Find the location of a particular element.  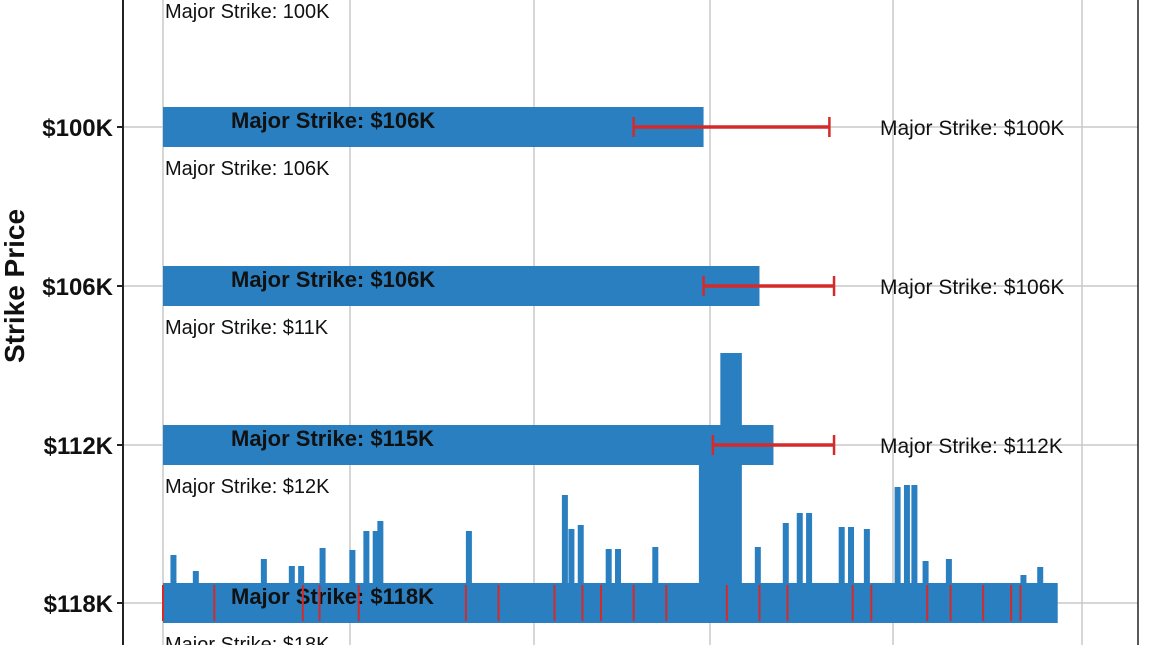

y-tick-label: $100K is located at coordinates (77, 128).